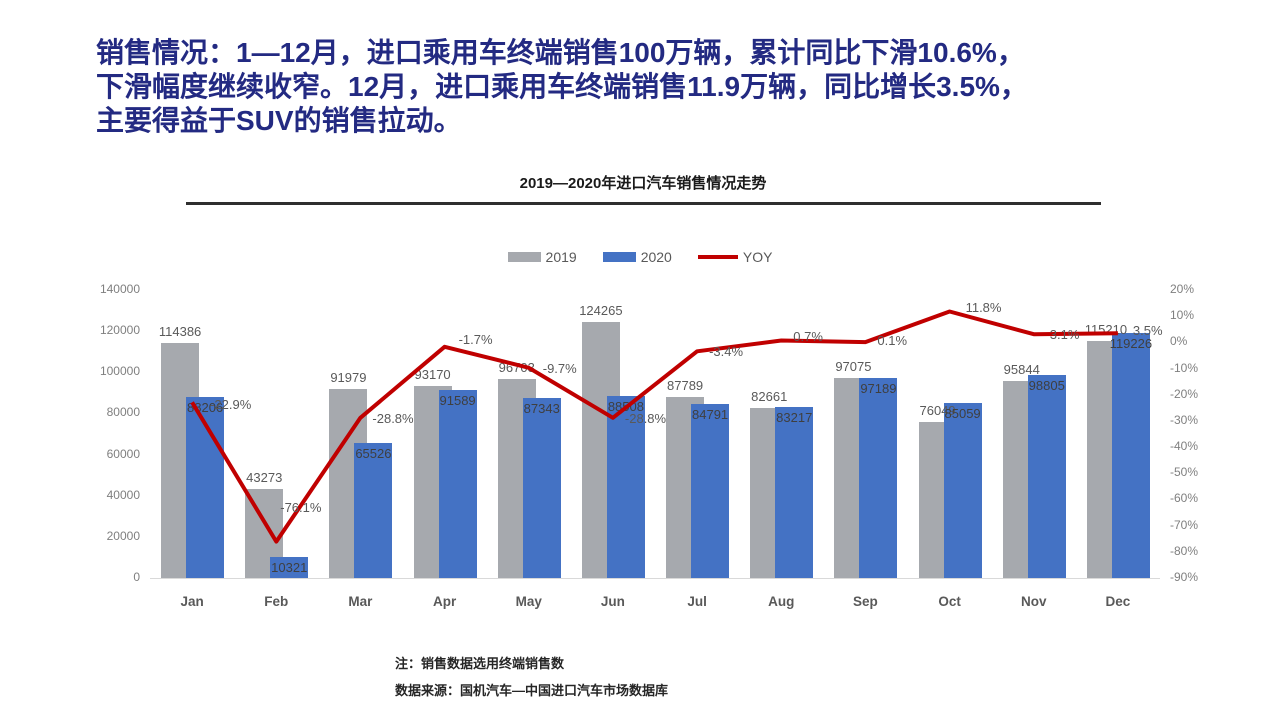  I want to click on label-2020-apr: 91589, so click(457, 400).